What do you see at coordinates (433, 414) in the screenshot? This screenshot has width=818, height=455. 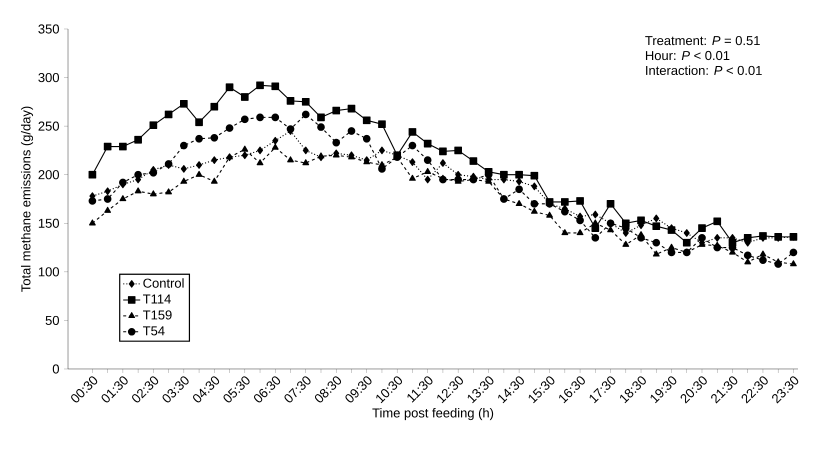 I see `x-axis-title: Time post feeding (h)` at bounding box center [433, 414].